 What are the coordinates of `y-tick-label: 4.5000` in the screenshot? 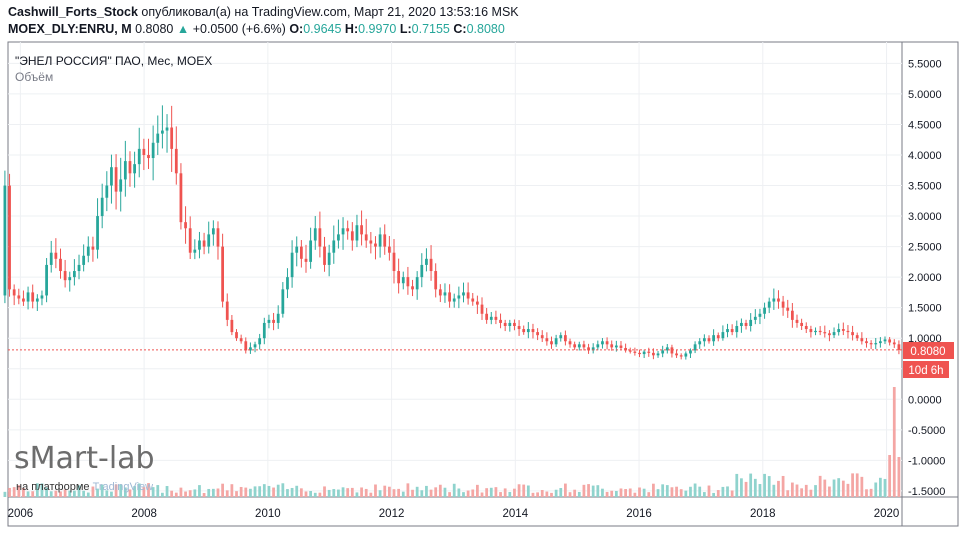 It's located at (925, 125).